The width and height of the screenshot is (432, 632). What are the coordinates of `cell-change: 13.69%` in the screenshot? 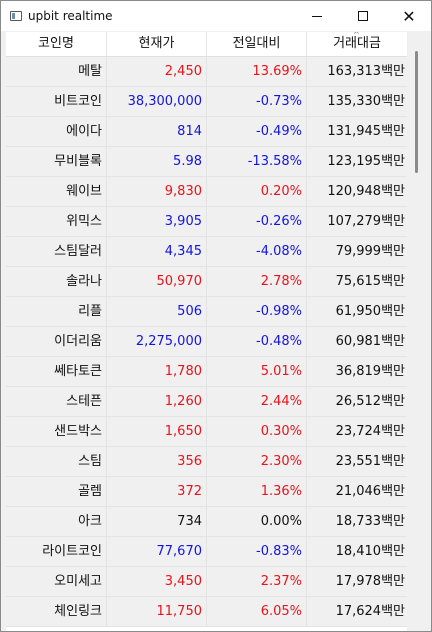 It's located at (257, 71).